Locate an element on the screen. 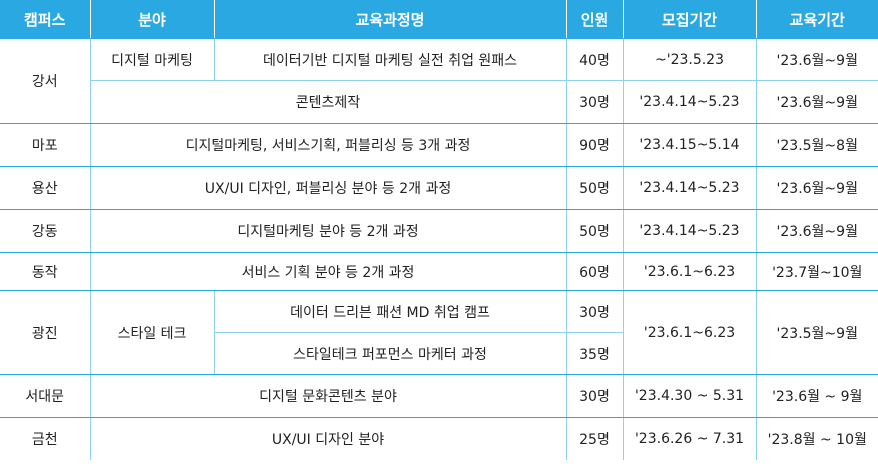 The height and width of the screenshot is (475, 878). table-header-row: 캠퍼스 분야 교육과정명 인원 모집기간 교육기간 is located at coordinates (439, 19).